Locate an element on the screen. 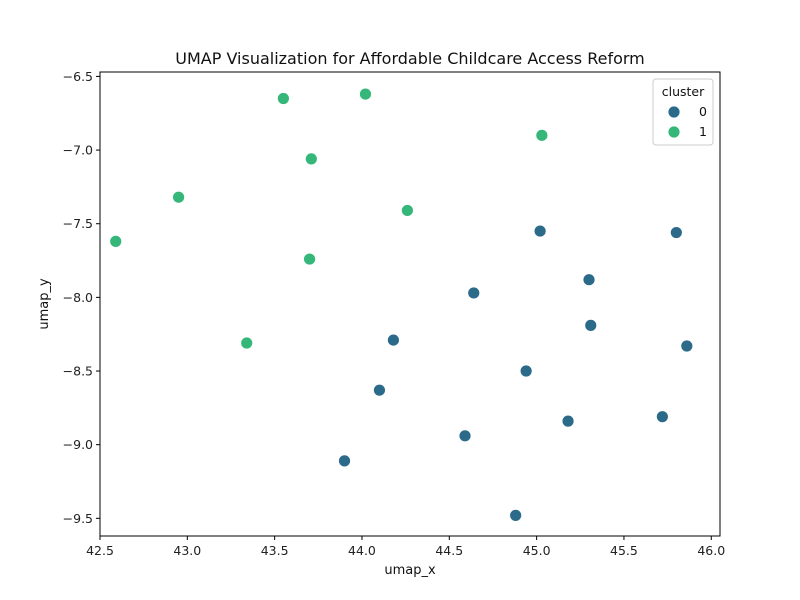 This screenshot has height=600, width=800. y-tick-label: −7.0 is located at coordinates (78, 150).